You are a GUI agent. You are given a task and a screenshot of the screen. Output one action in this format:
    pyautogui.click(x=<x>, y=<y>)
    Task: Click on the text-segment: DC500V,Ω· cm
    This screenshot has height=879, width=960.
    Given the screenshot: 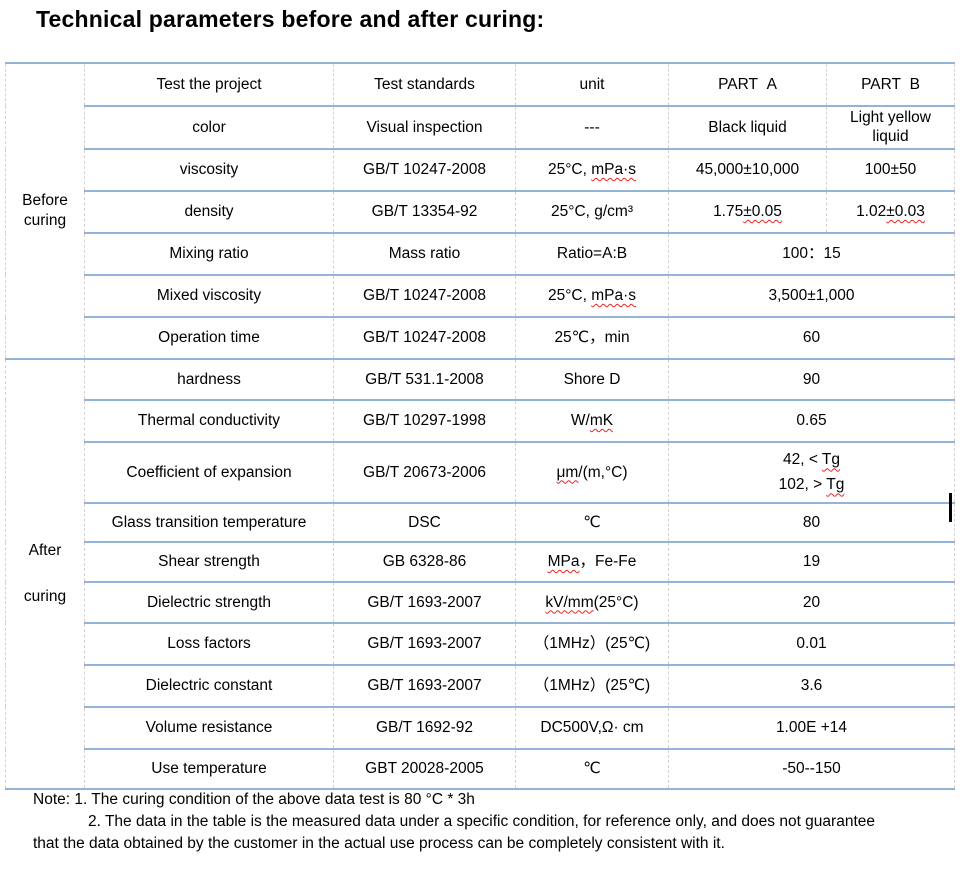 What is the action you would take?
    pyautogui.click(x=592, y=728)
    